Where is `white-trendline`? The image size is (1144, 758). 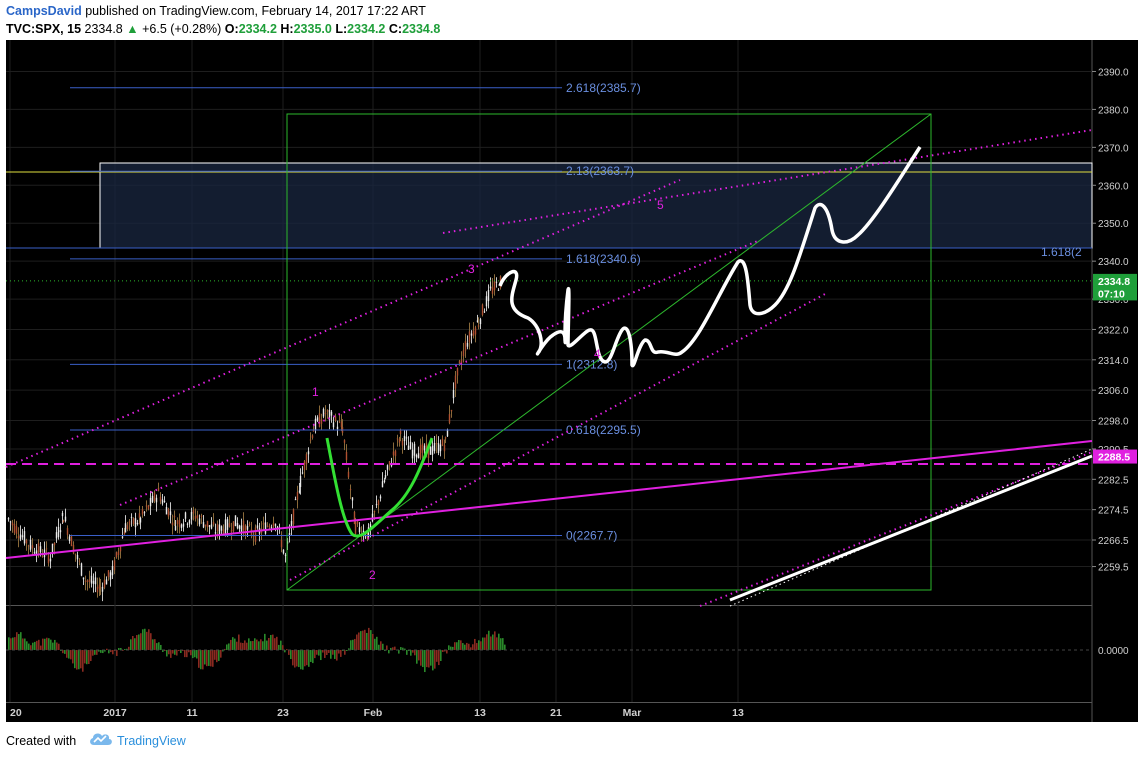
white-trendline is located at coordinates (911, 528).